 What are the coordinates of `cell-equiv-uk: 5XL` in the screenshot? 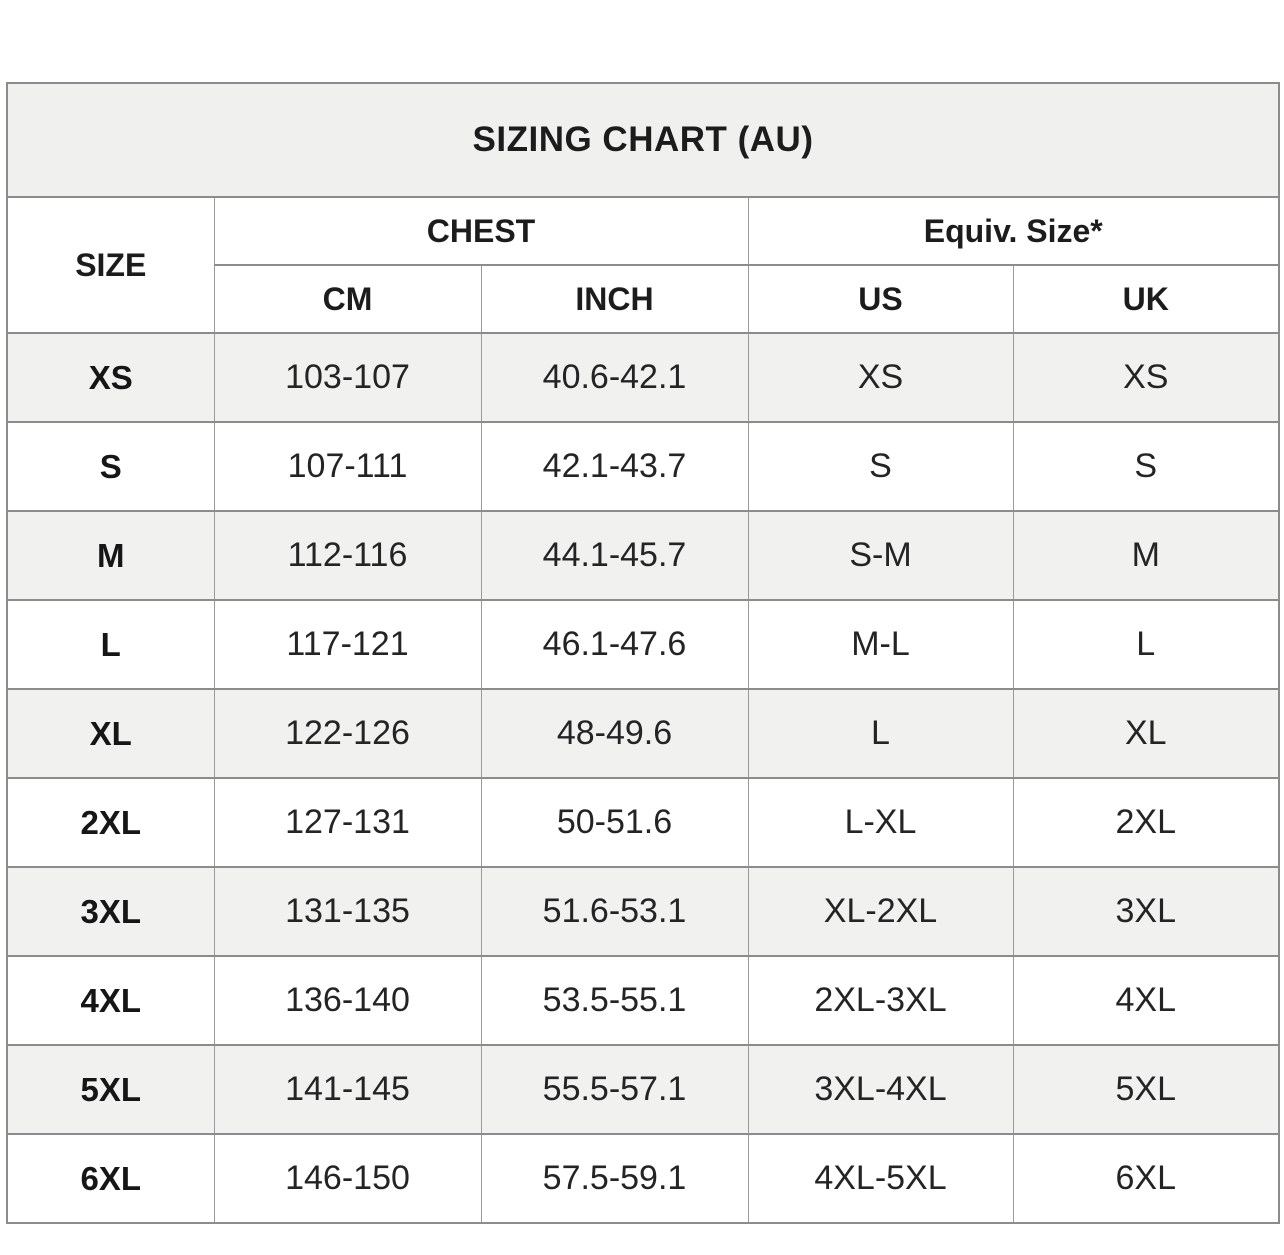 It's located at (1146, 1089).